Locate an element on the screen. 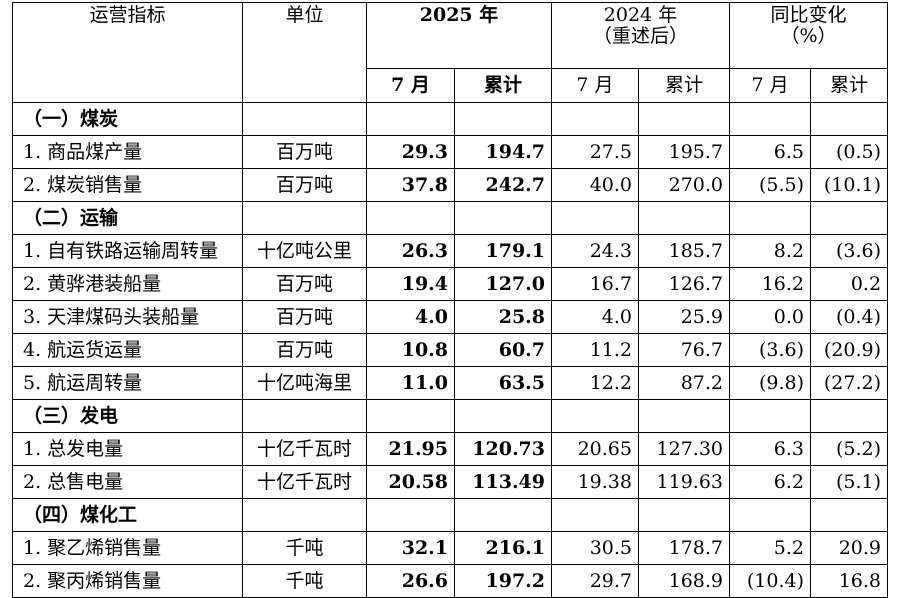 This screenshot has width=906, height=598. table-row: 3. 天津煤码头装船量 百万吨 4.0 25.8 4.0 25.9 0.0 (0.4) is located at coordinates (450, 317).